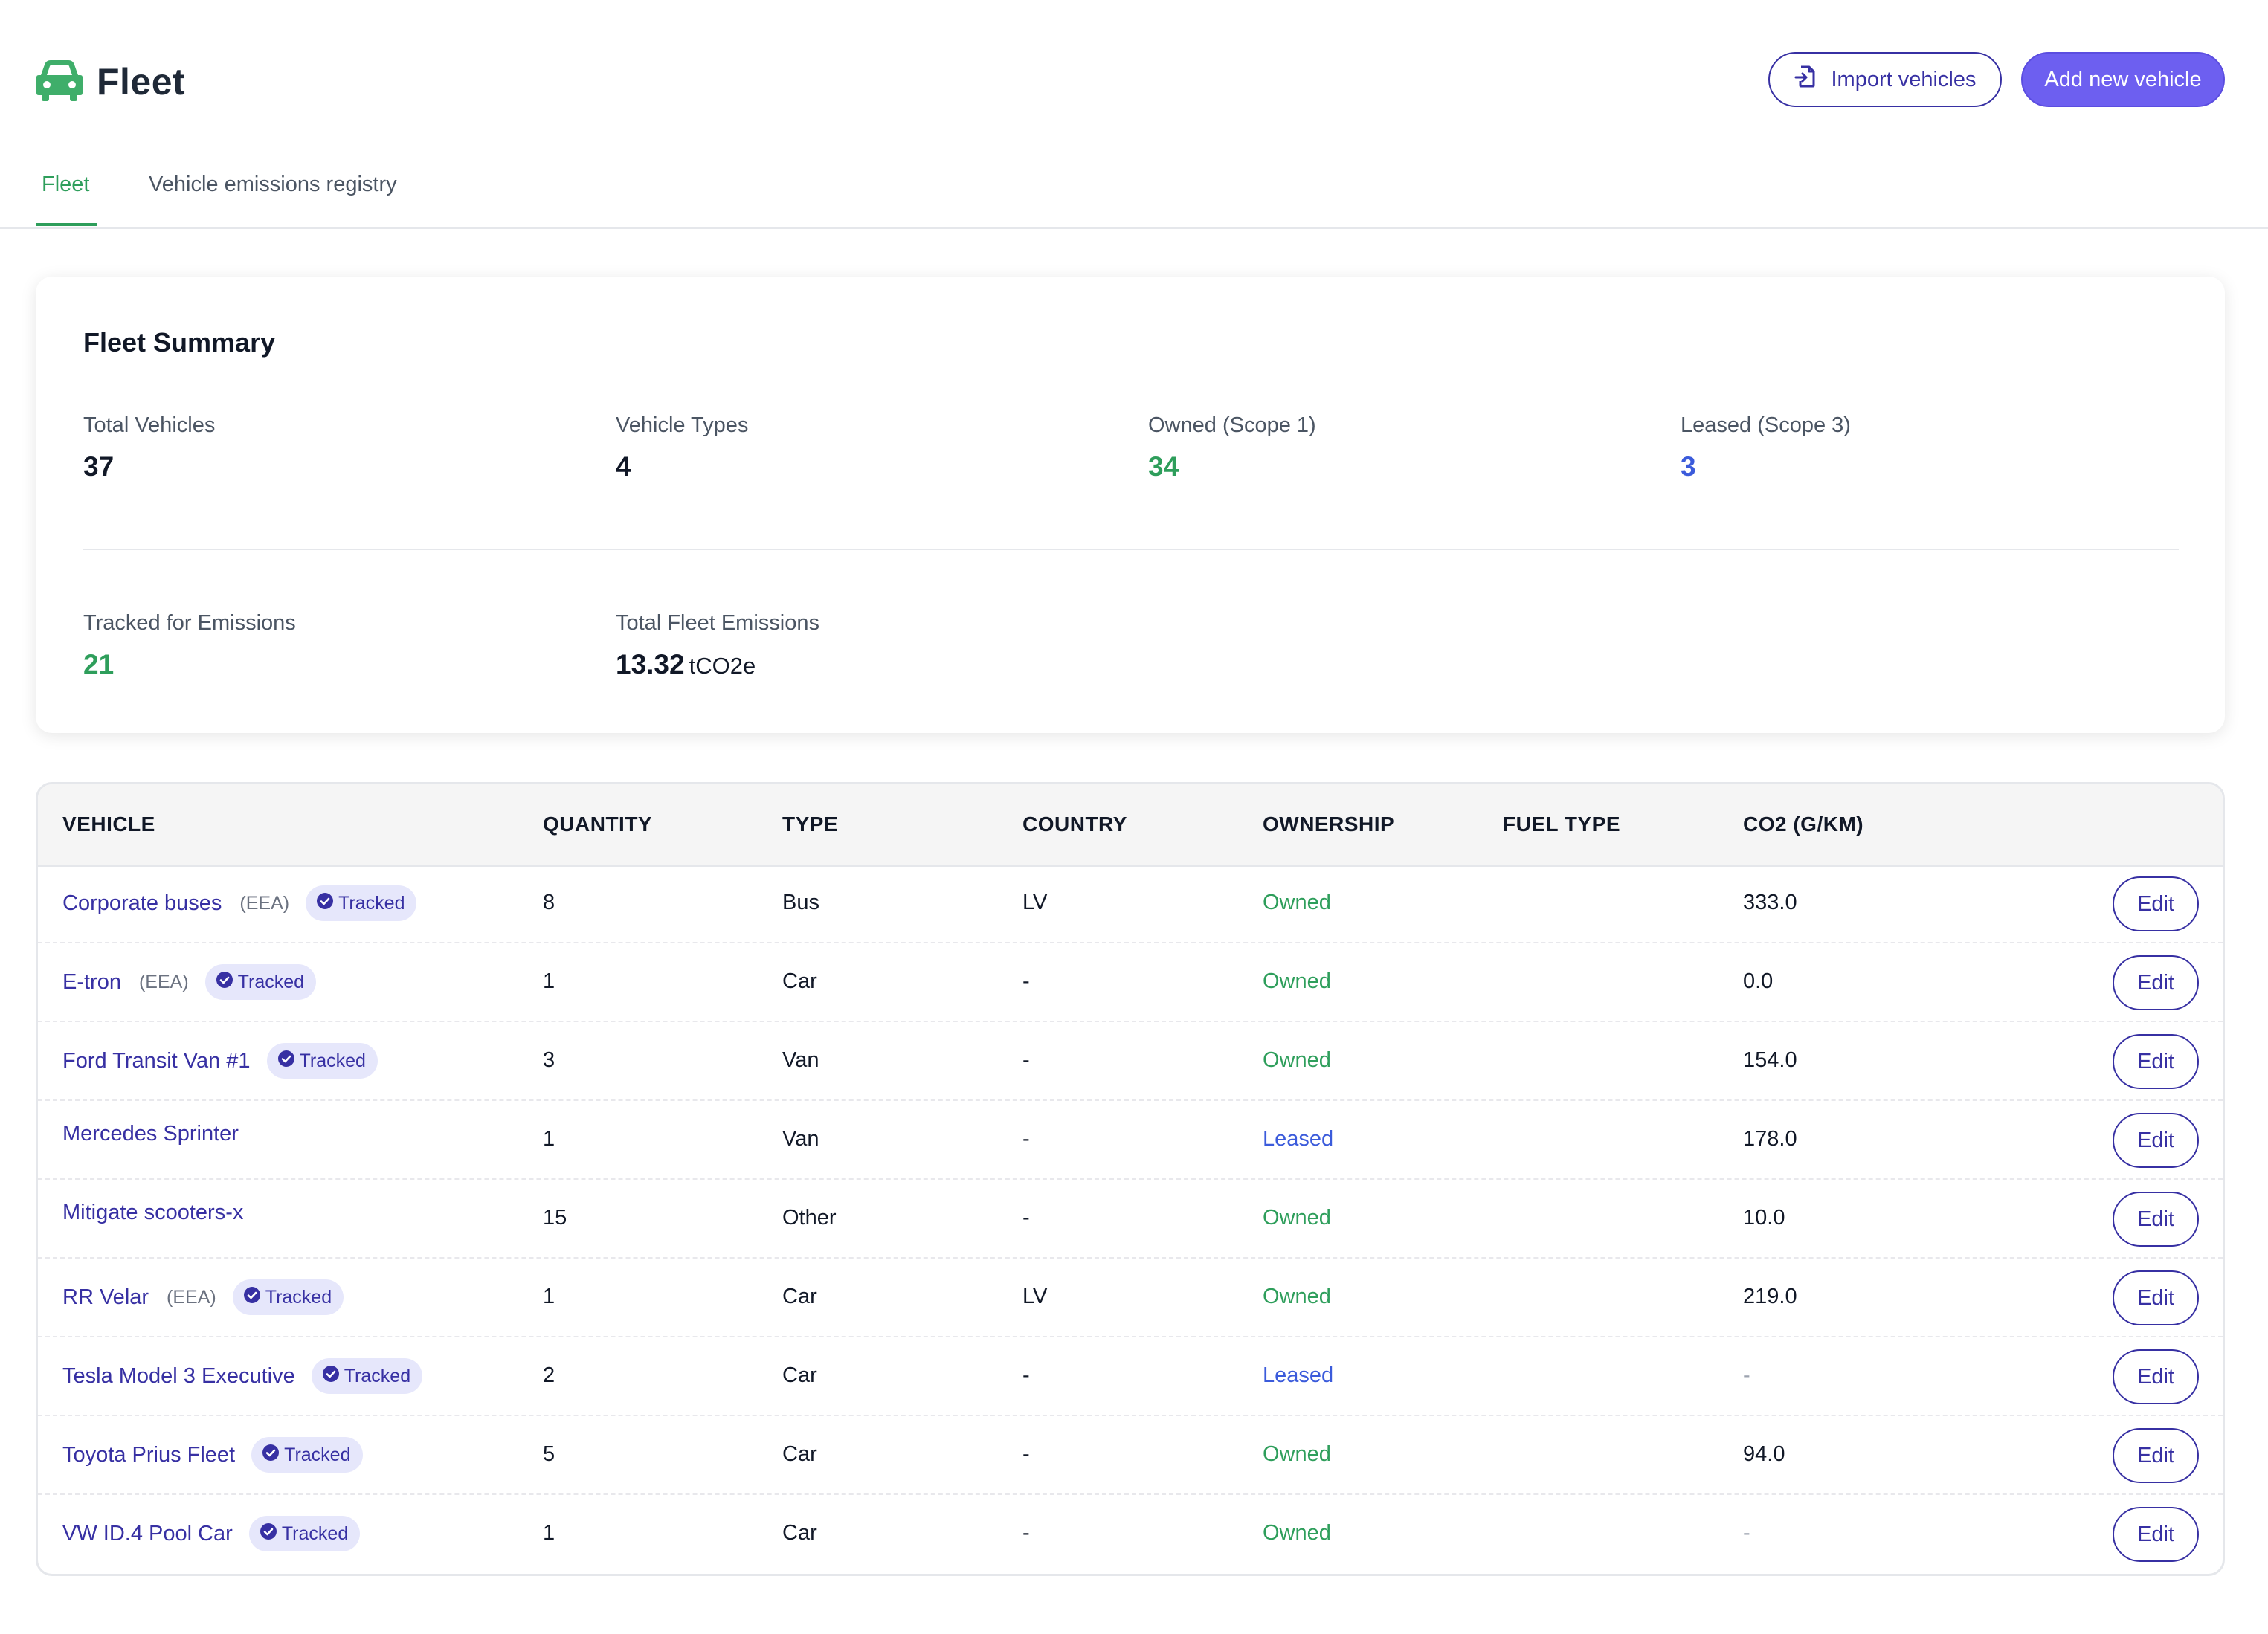 The height and width of the screenshot is (1634, 2268). Describe the element at coordinates (1904, 79) in the screenshot. I see `import-vehicles-label: Import vehicles` at that location.